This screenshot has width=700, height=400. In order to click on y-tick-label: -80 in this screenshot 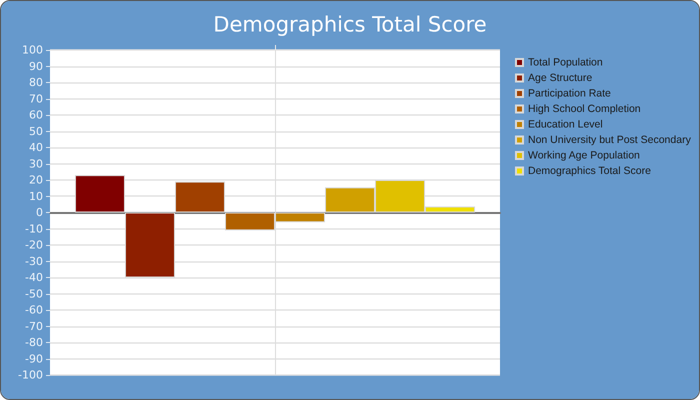, I will do `click(34, 342)`.